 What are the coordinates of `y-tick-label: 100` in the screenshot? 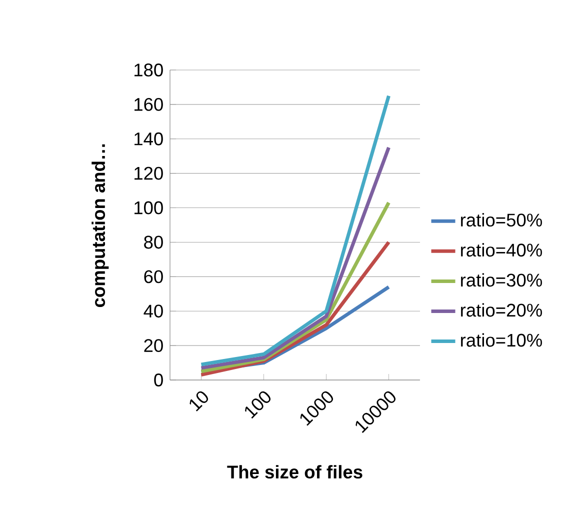 It's located at (148, 207).